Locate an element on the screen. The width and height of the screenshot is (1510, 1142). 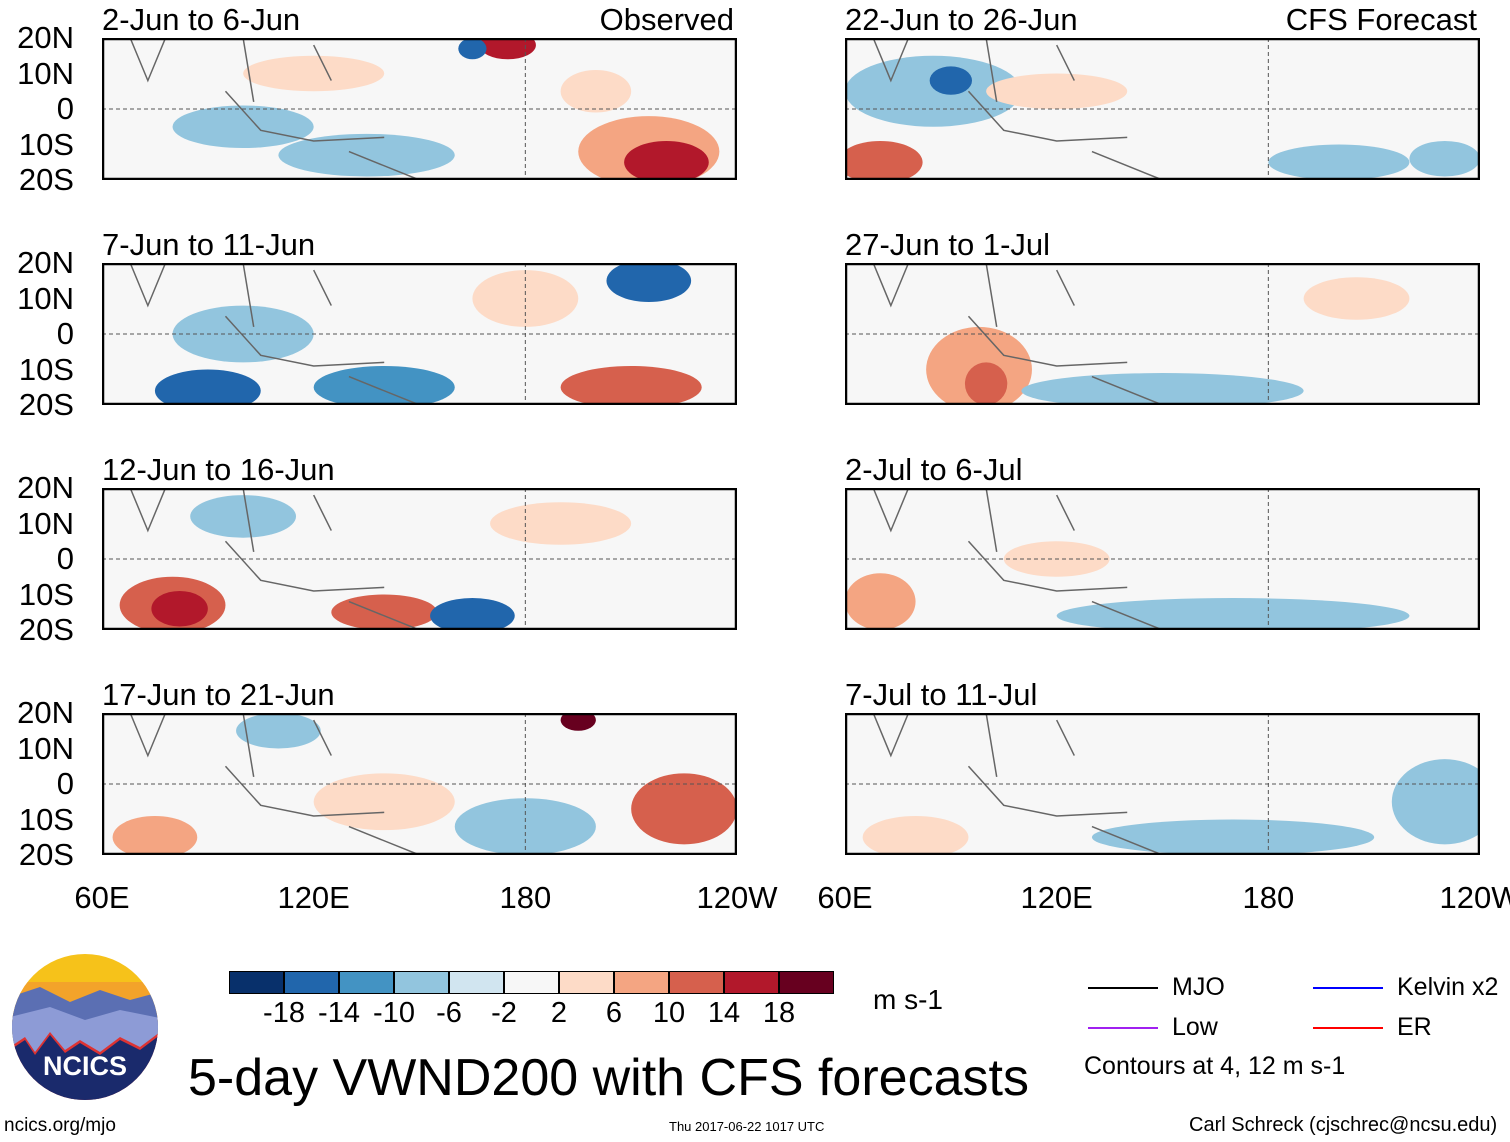
colorbar-tick: 10 is located at coordinates (669, 1013).